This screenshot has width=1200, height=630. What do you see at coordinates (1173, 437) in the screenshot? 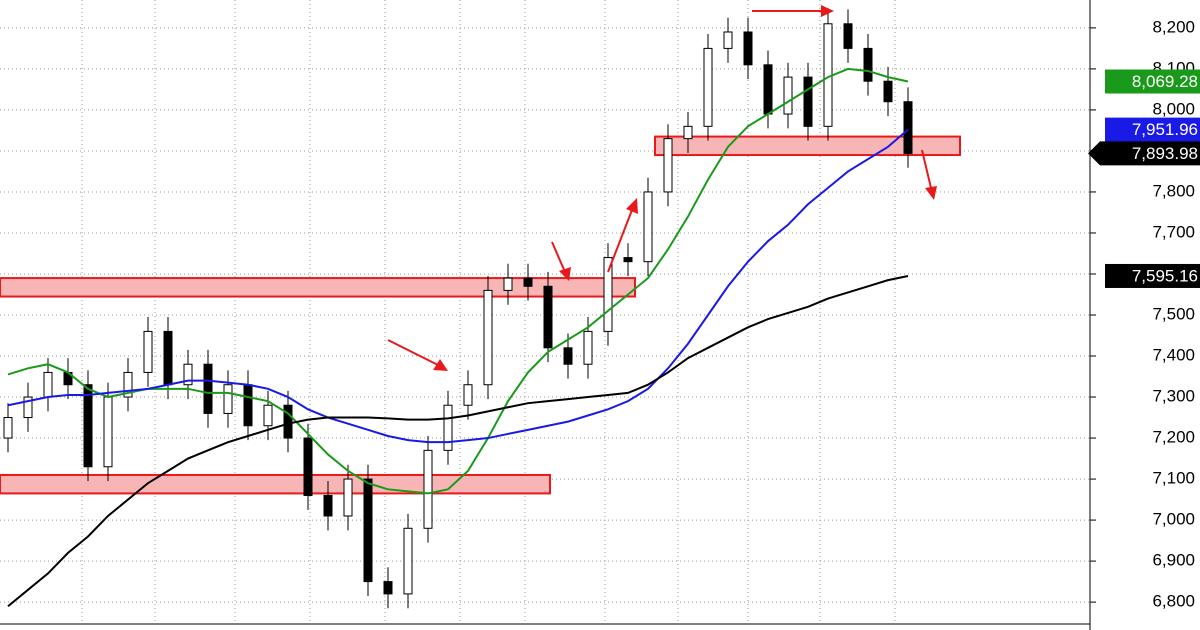
I see `y-tick-label: 7,200` at bounding box center [1173, 437].